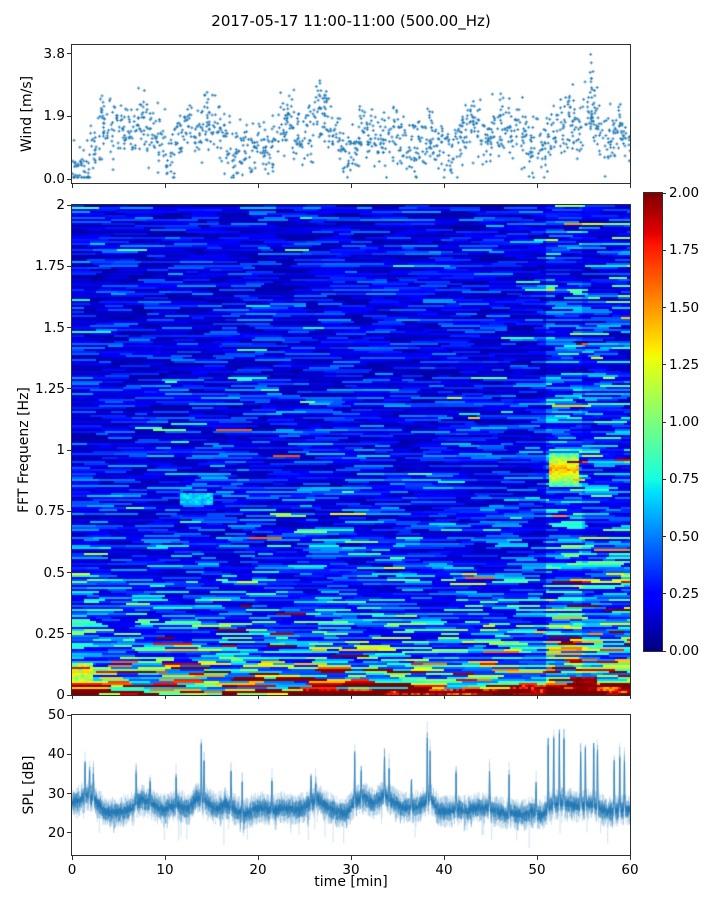 The height and width of the screenshot is (900, 720). Describe the element at coordinates (684, 593) in the screenshot. I see `colorbar-tick-label: 0.25` at that location.